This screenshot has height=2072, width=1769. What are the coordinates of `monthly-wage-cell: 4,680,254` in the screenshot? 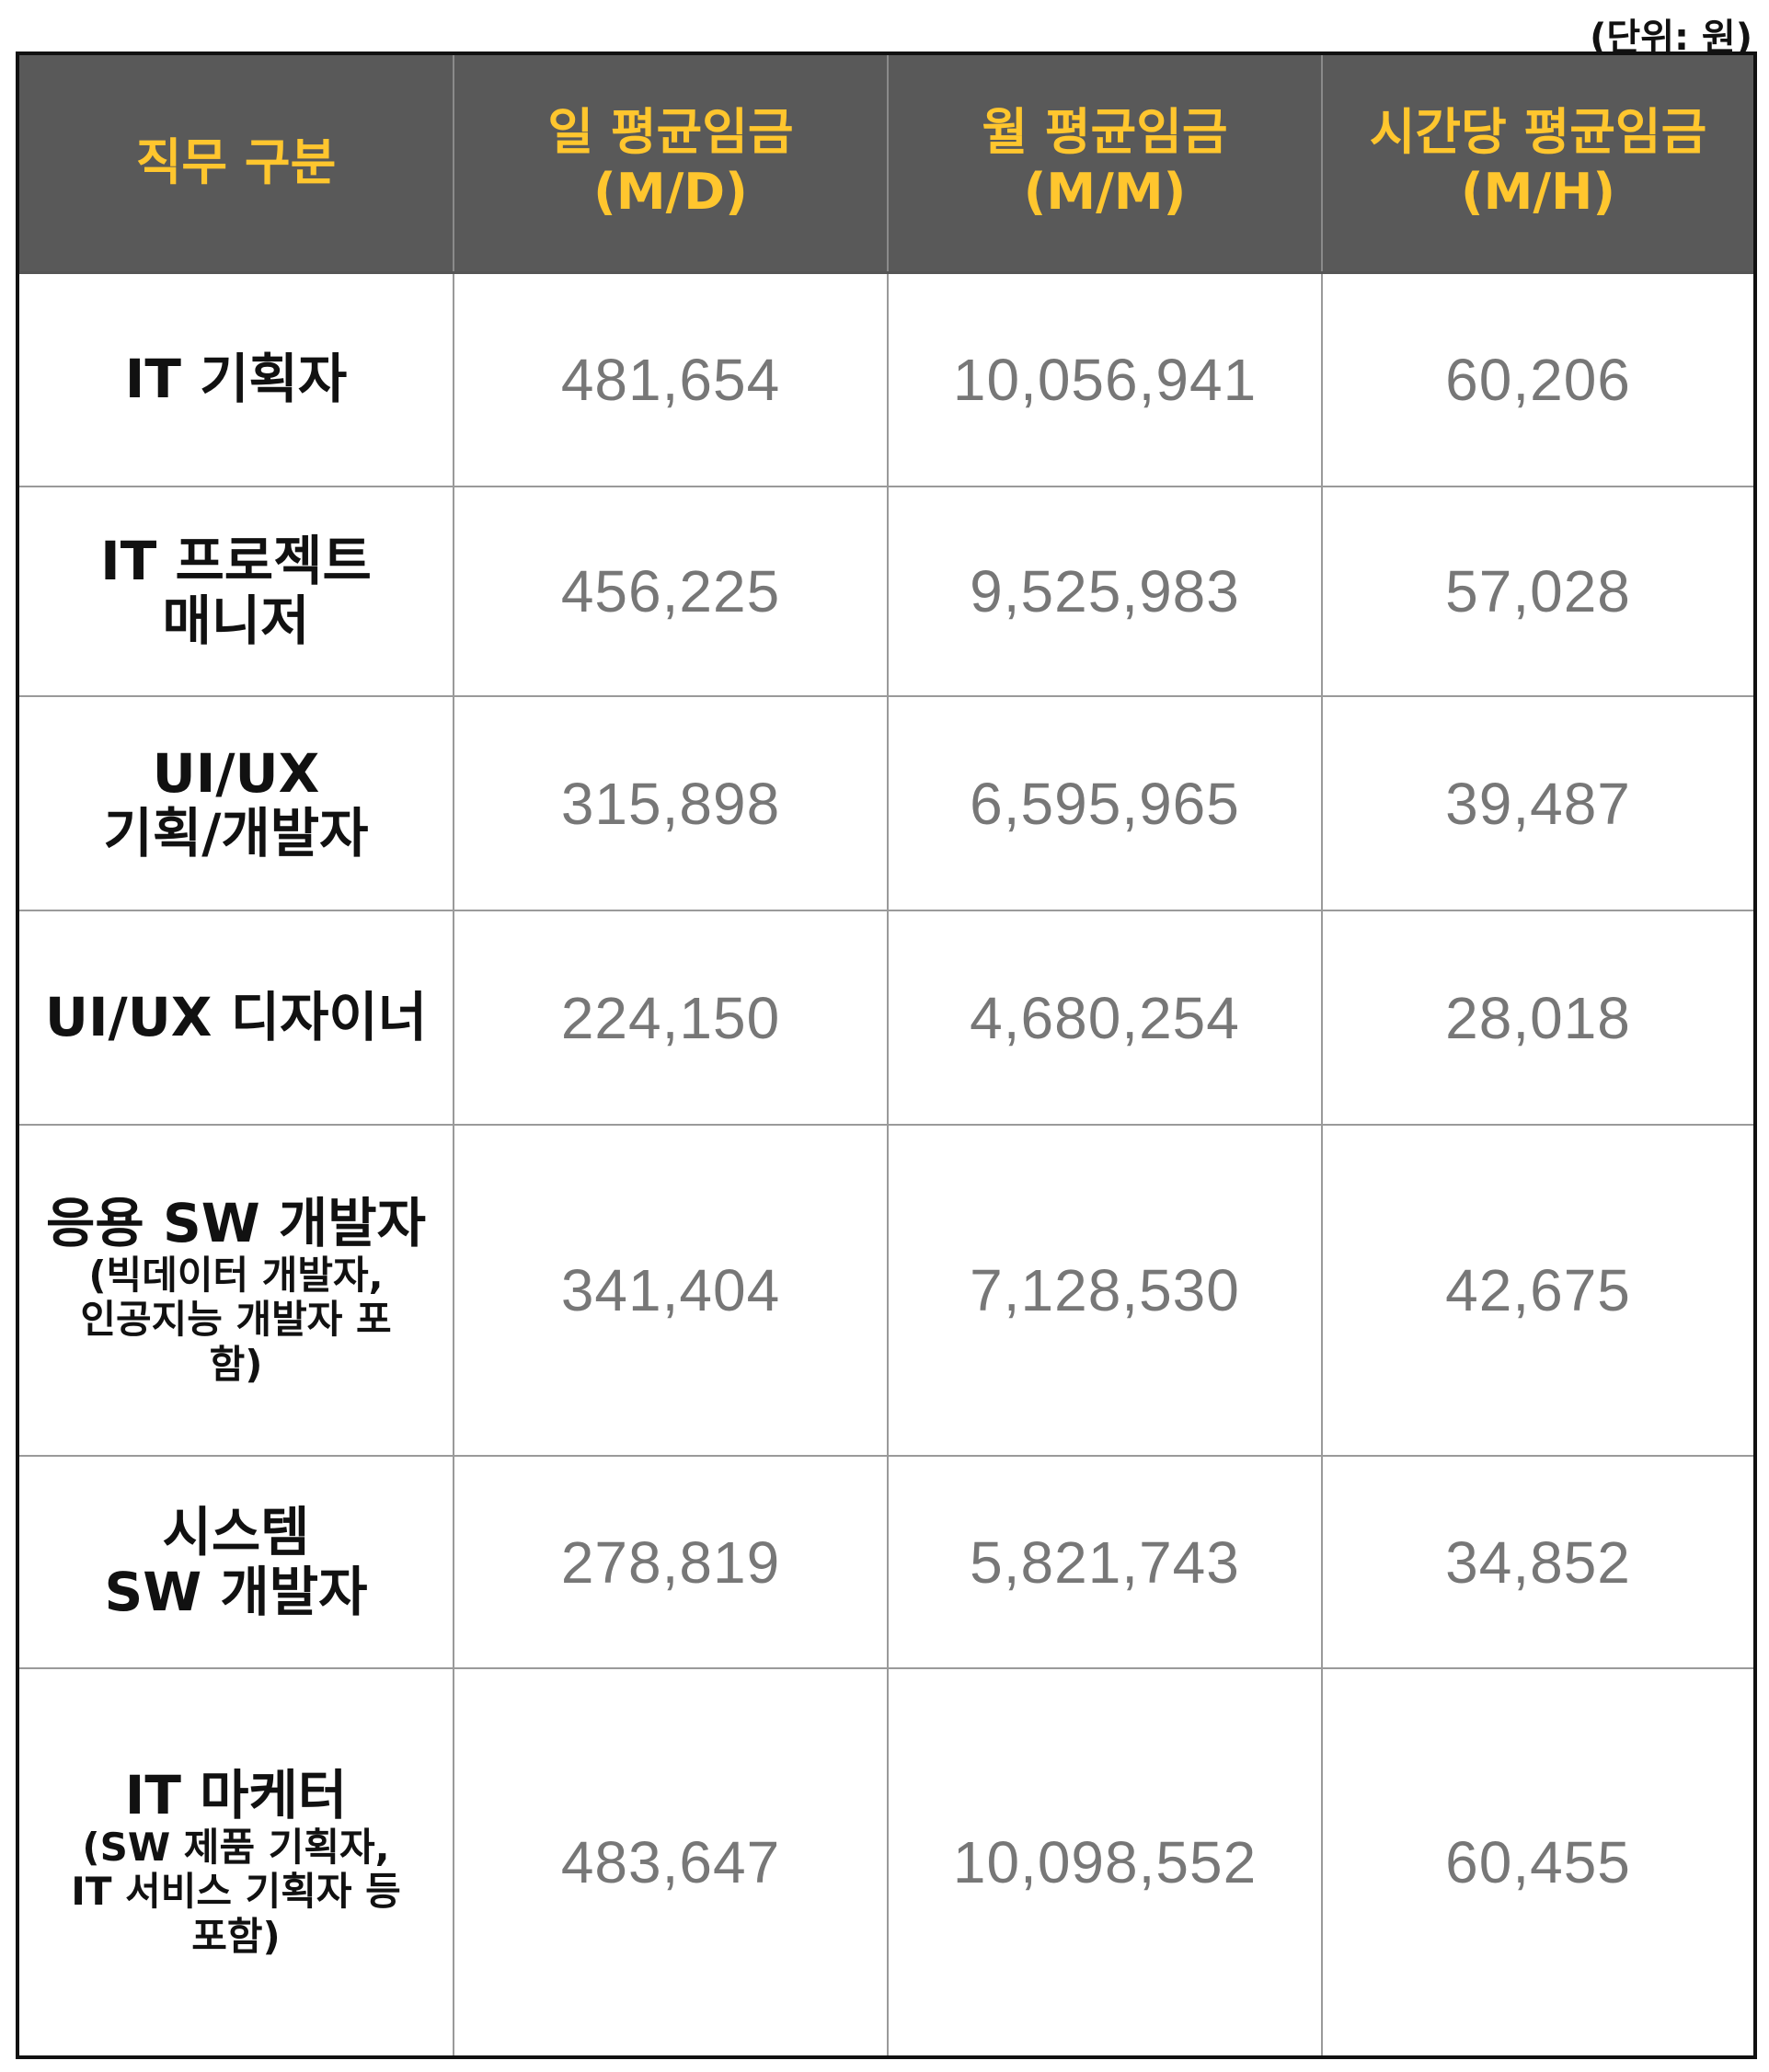 It's located at (1105, 1017).